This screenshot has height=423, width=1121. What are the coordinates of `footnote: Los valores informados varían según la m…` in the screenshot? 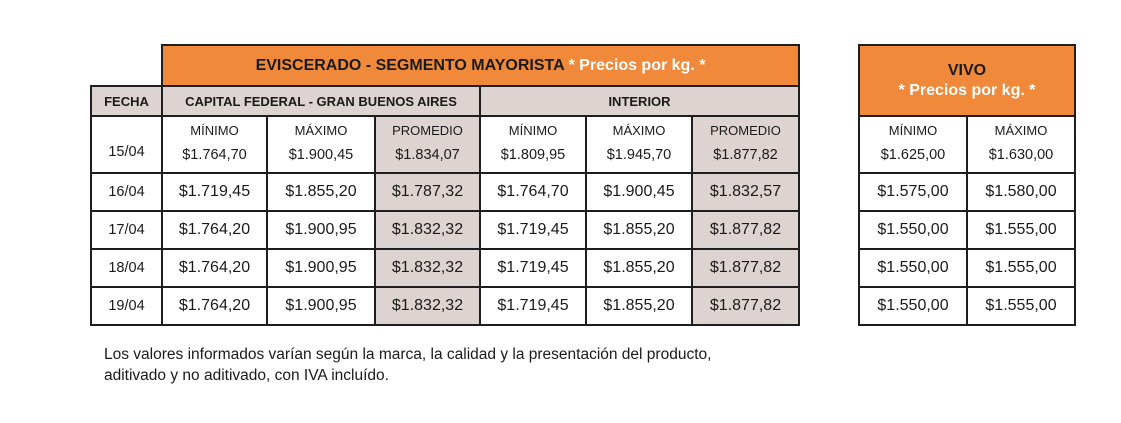 It's located at (464, 365).